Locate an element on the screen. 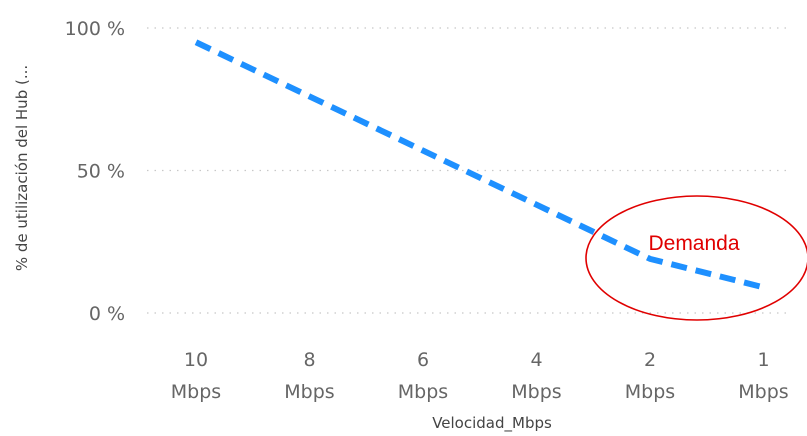  demanda-annotation-label: Demanda is located at coordinates (693, 243).